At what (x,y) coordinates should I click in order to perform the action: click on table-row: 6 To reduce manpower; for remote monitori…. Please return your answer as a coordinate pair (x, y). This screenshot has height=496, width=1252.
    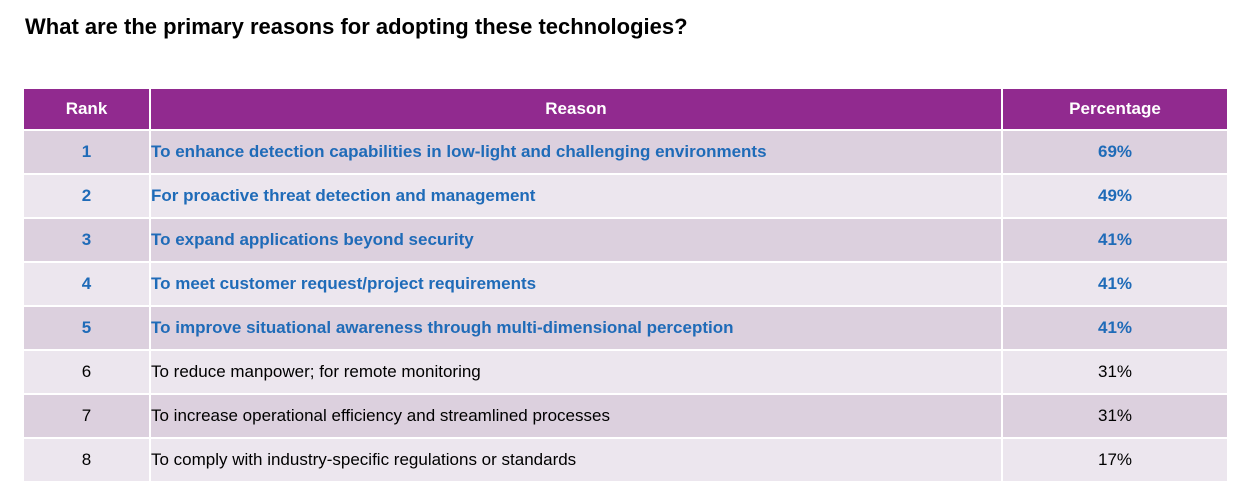
    Looking at the image, I should click on (625, 372).